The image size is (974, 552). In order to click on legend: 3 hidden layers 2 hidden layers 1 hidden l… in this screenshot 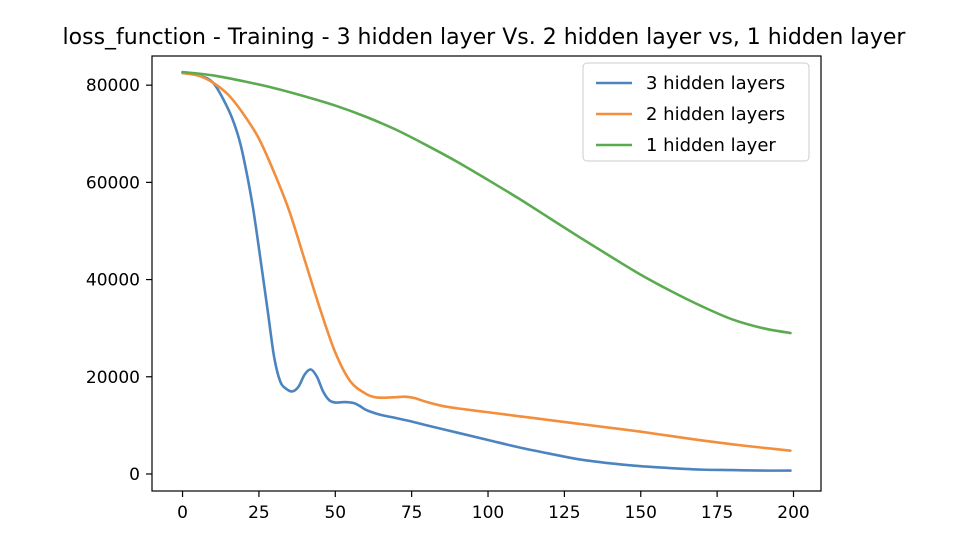, I will do `click(696, 112)`.